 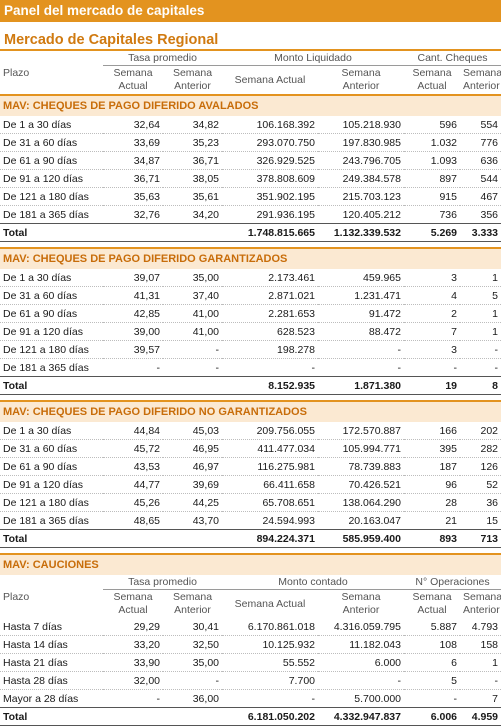 What do you see at coordinates (192, 214) in the screenshot?
I see `value-cell: 34,20` at bounding box center [192, 214].